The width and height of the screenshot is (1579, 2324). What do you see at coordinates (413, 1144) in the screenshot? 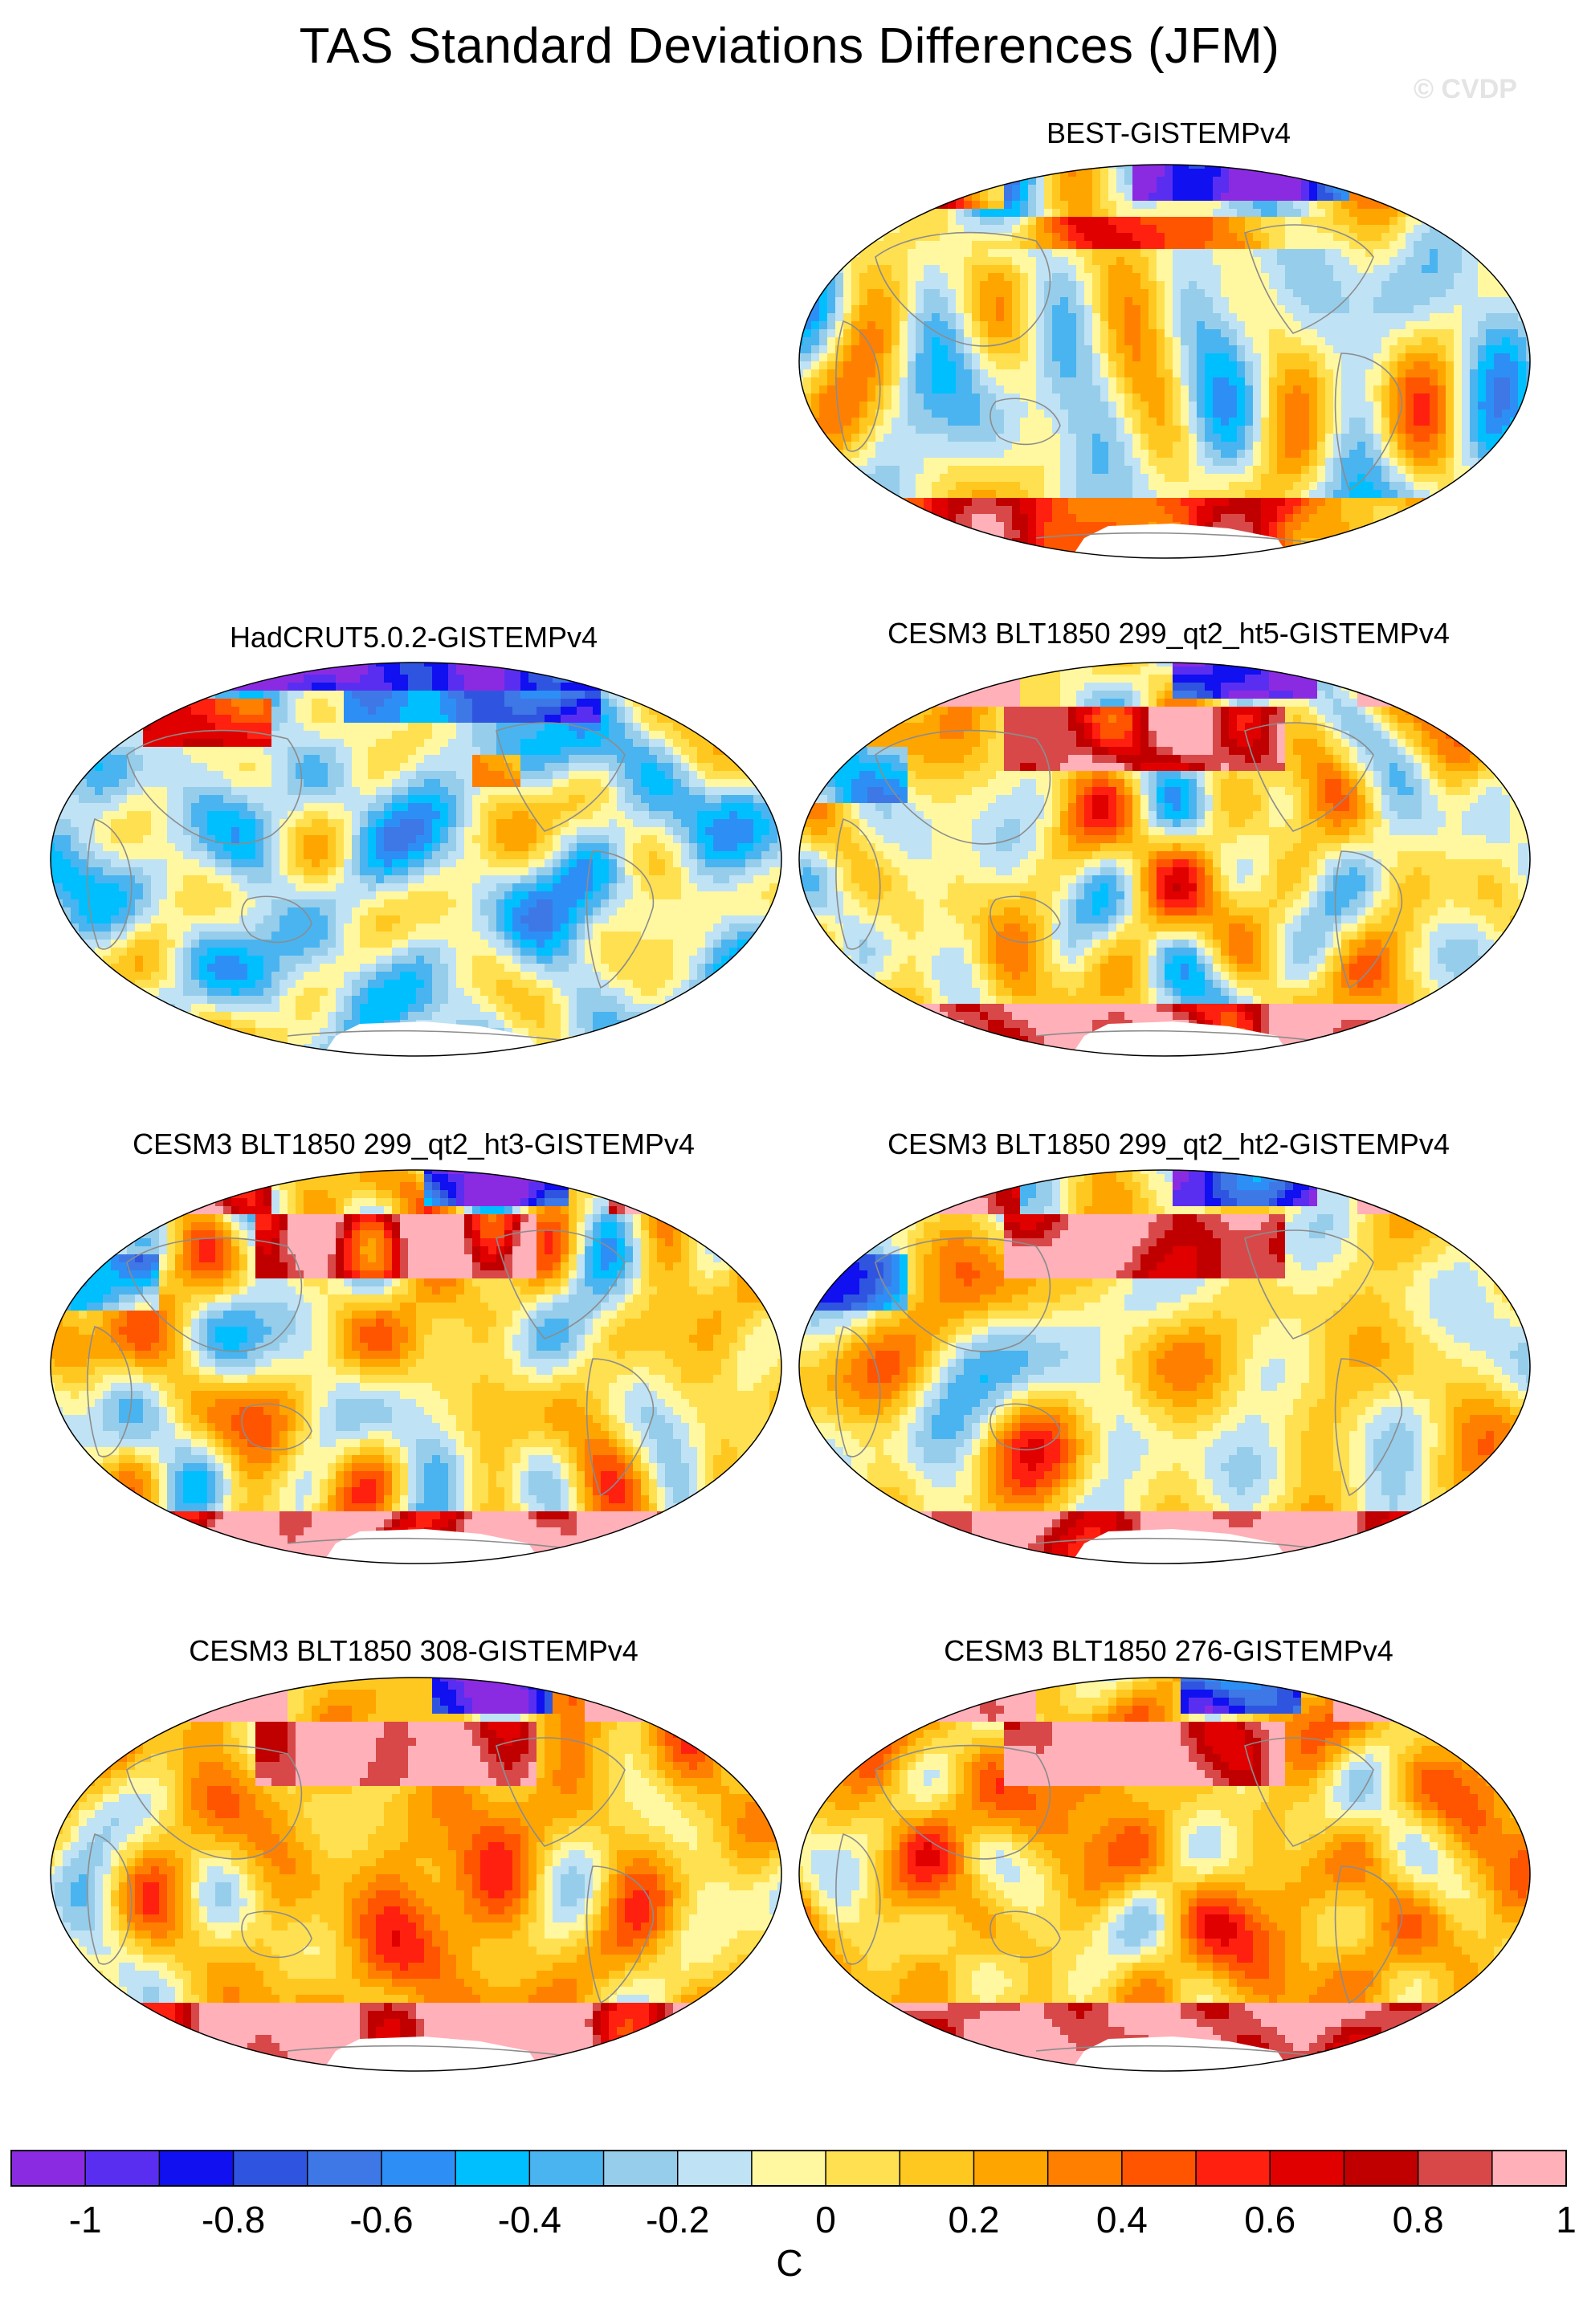
I see `panel-title-ht3: CESM3 BLT1850 299_qt2_ht3-GISTEMPv4` at bounding box center [413, 1144].